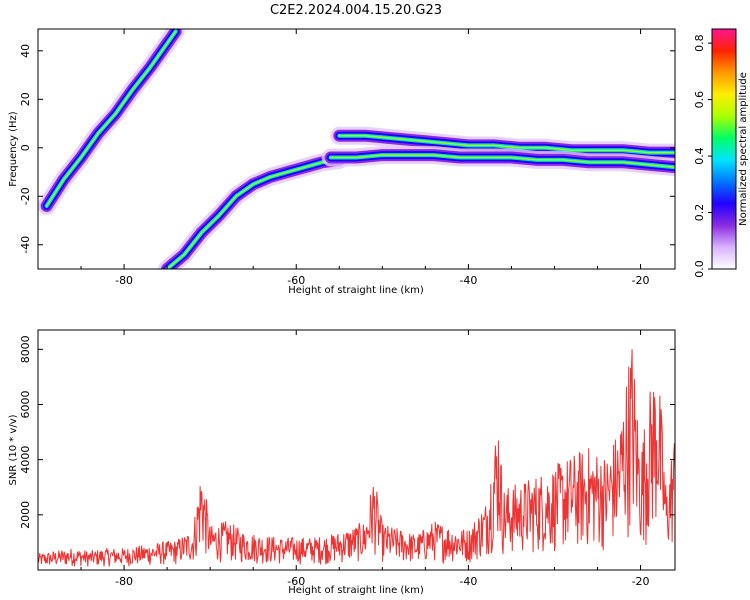  I want to click on spectrogram-y-tick-label: 20, so click(25, 99).